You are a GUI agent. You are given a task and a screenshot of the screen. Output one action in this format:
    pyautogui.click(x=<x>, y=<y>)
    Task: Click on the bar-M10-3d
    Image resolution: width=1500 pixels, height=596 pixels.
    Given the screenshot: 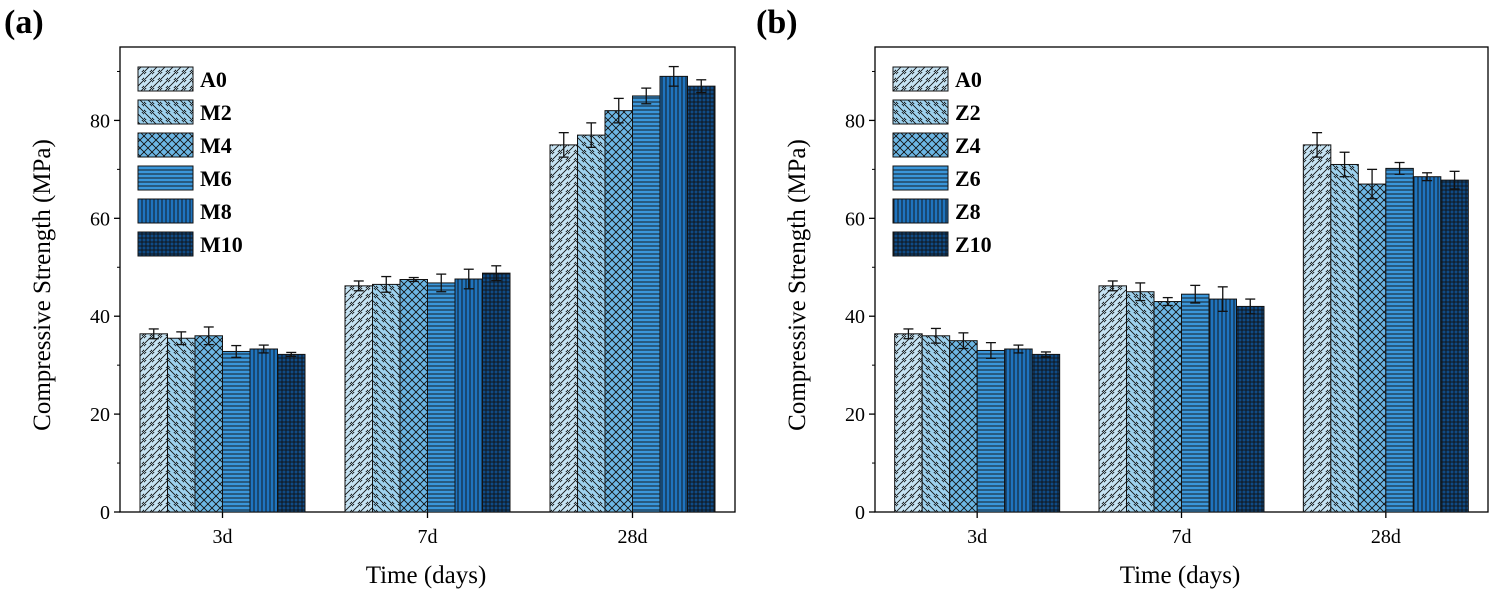 What is the action you would take?
    pyautogui.click(x=291, y=433)
    